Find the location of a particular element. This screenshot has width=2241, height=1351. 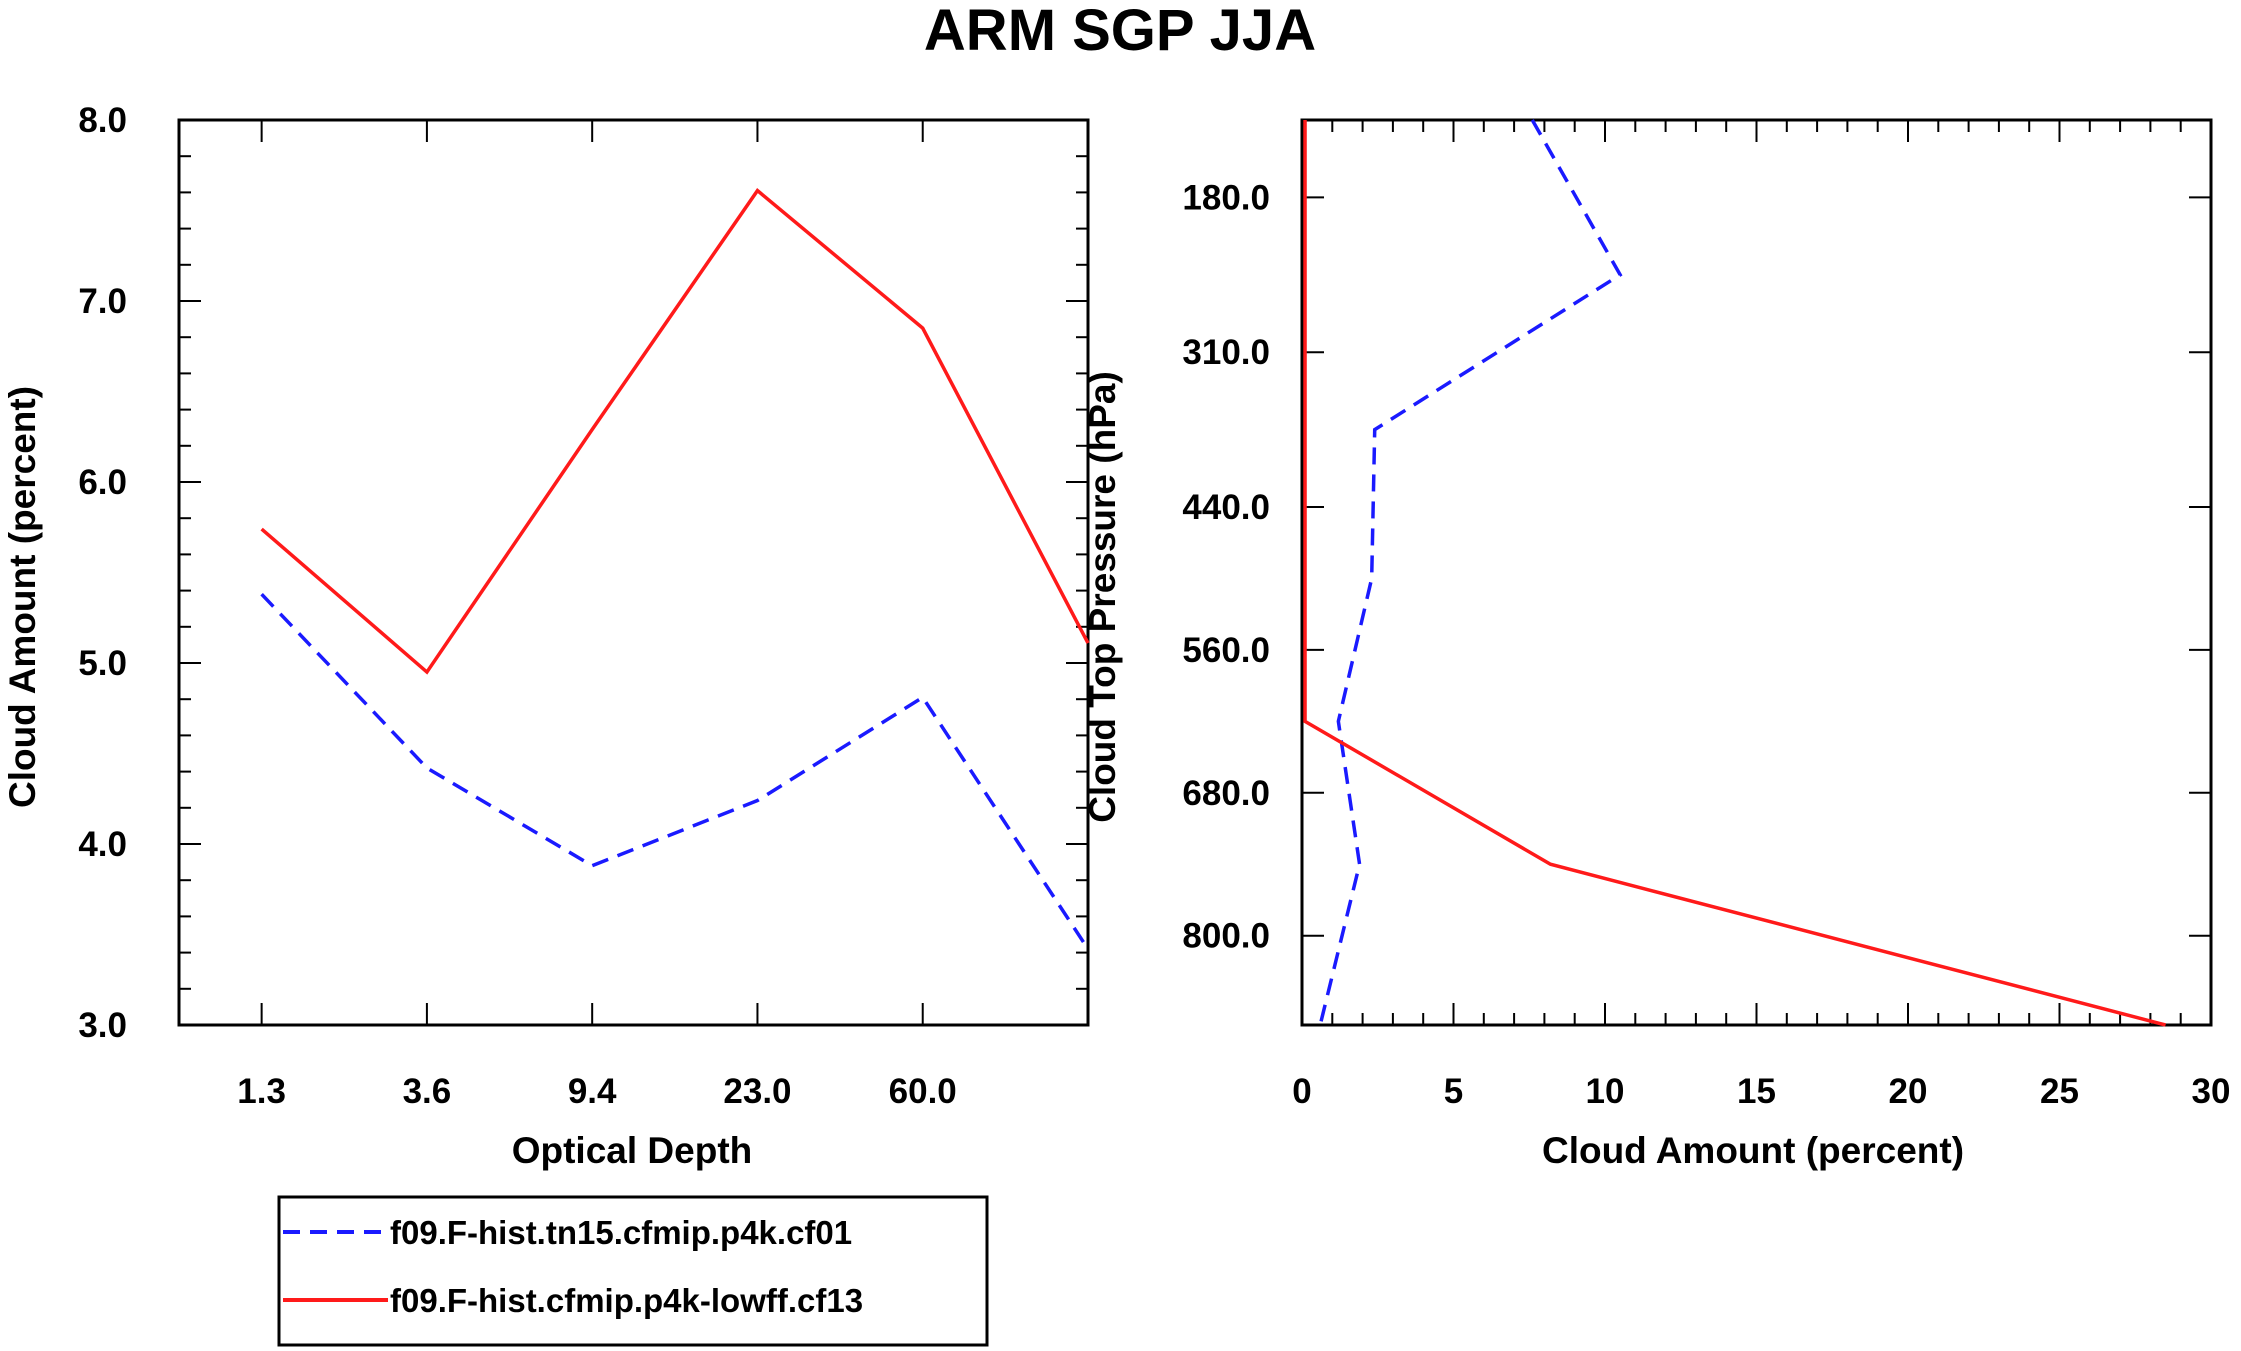

left-x-axis-label: Optical Depth is located at coordinates (632, 1150).